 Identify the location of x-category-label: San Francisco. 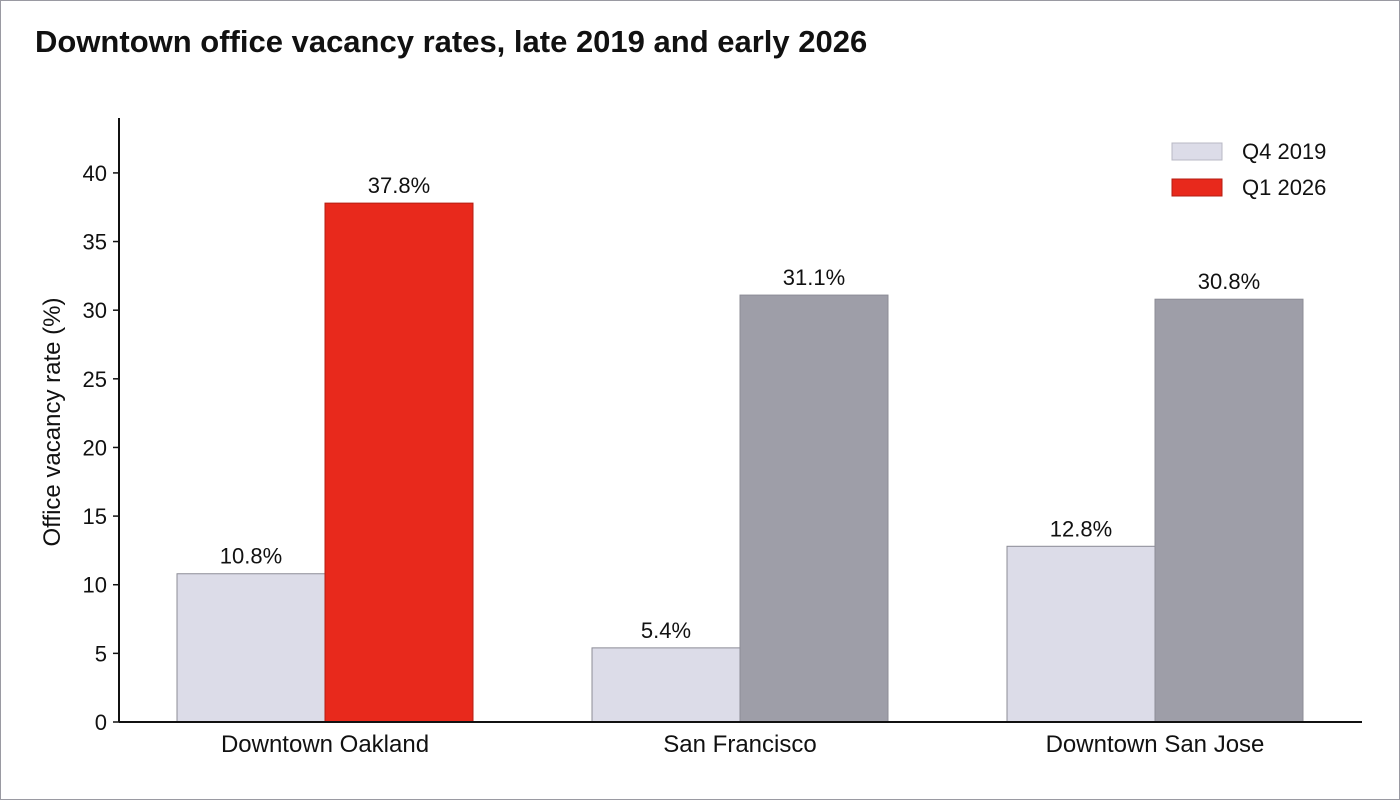
(739, 744).